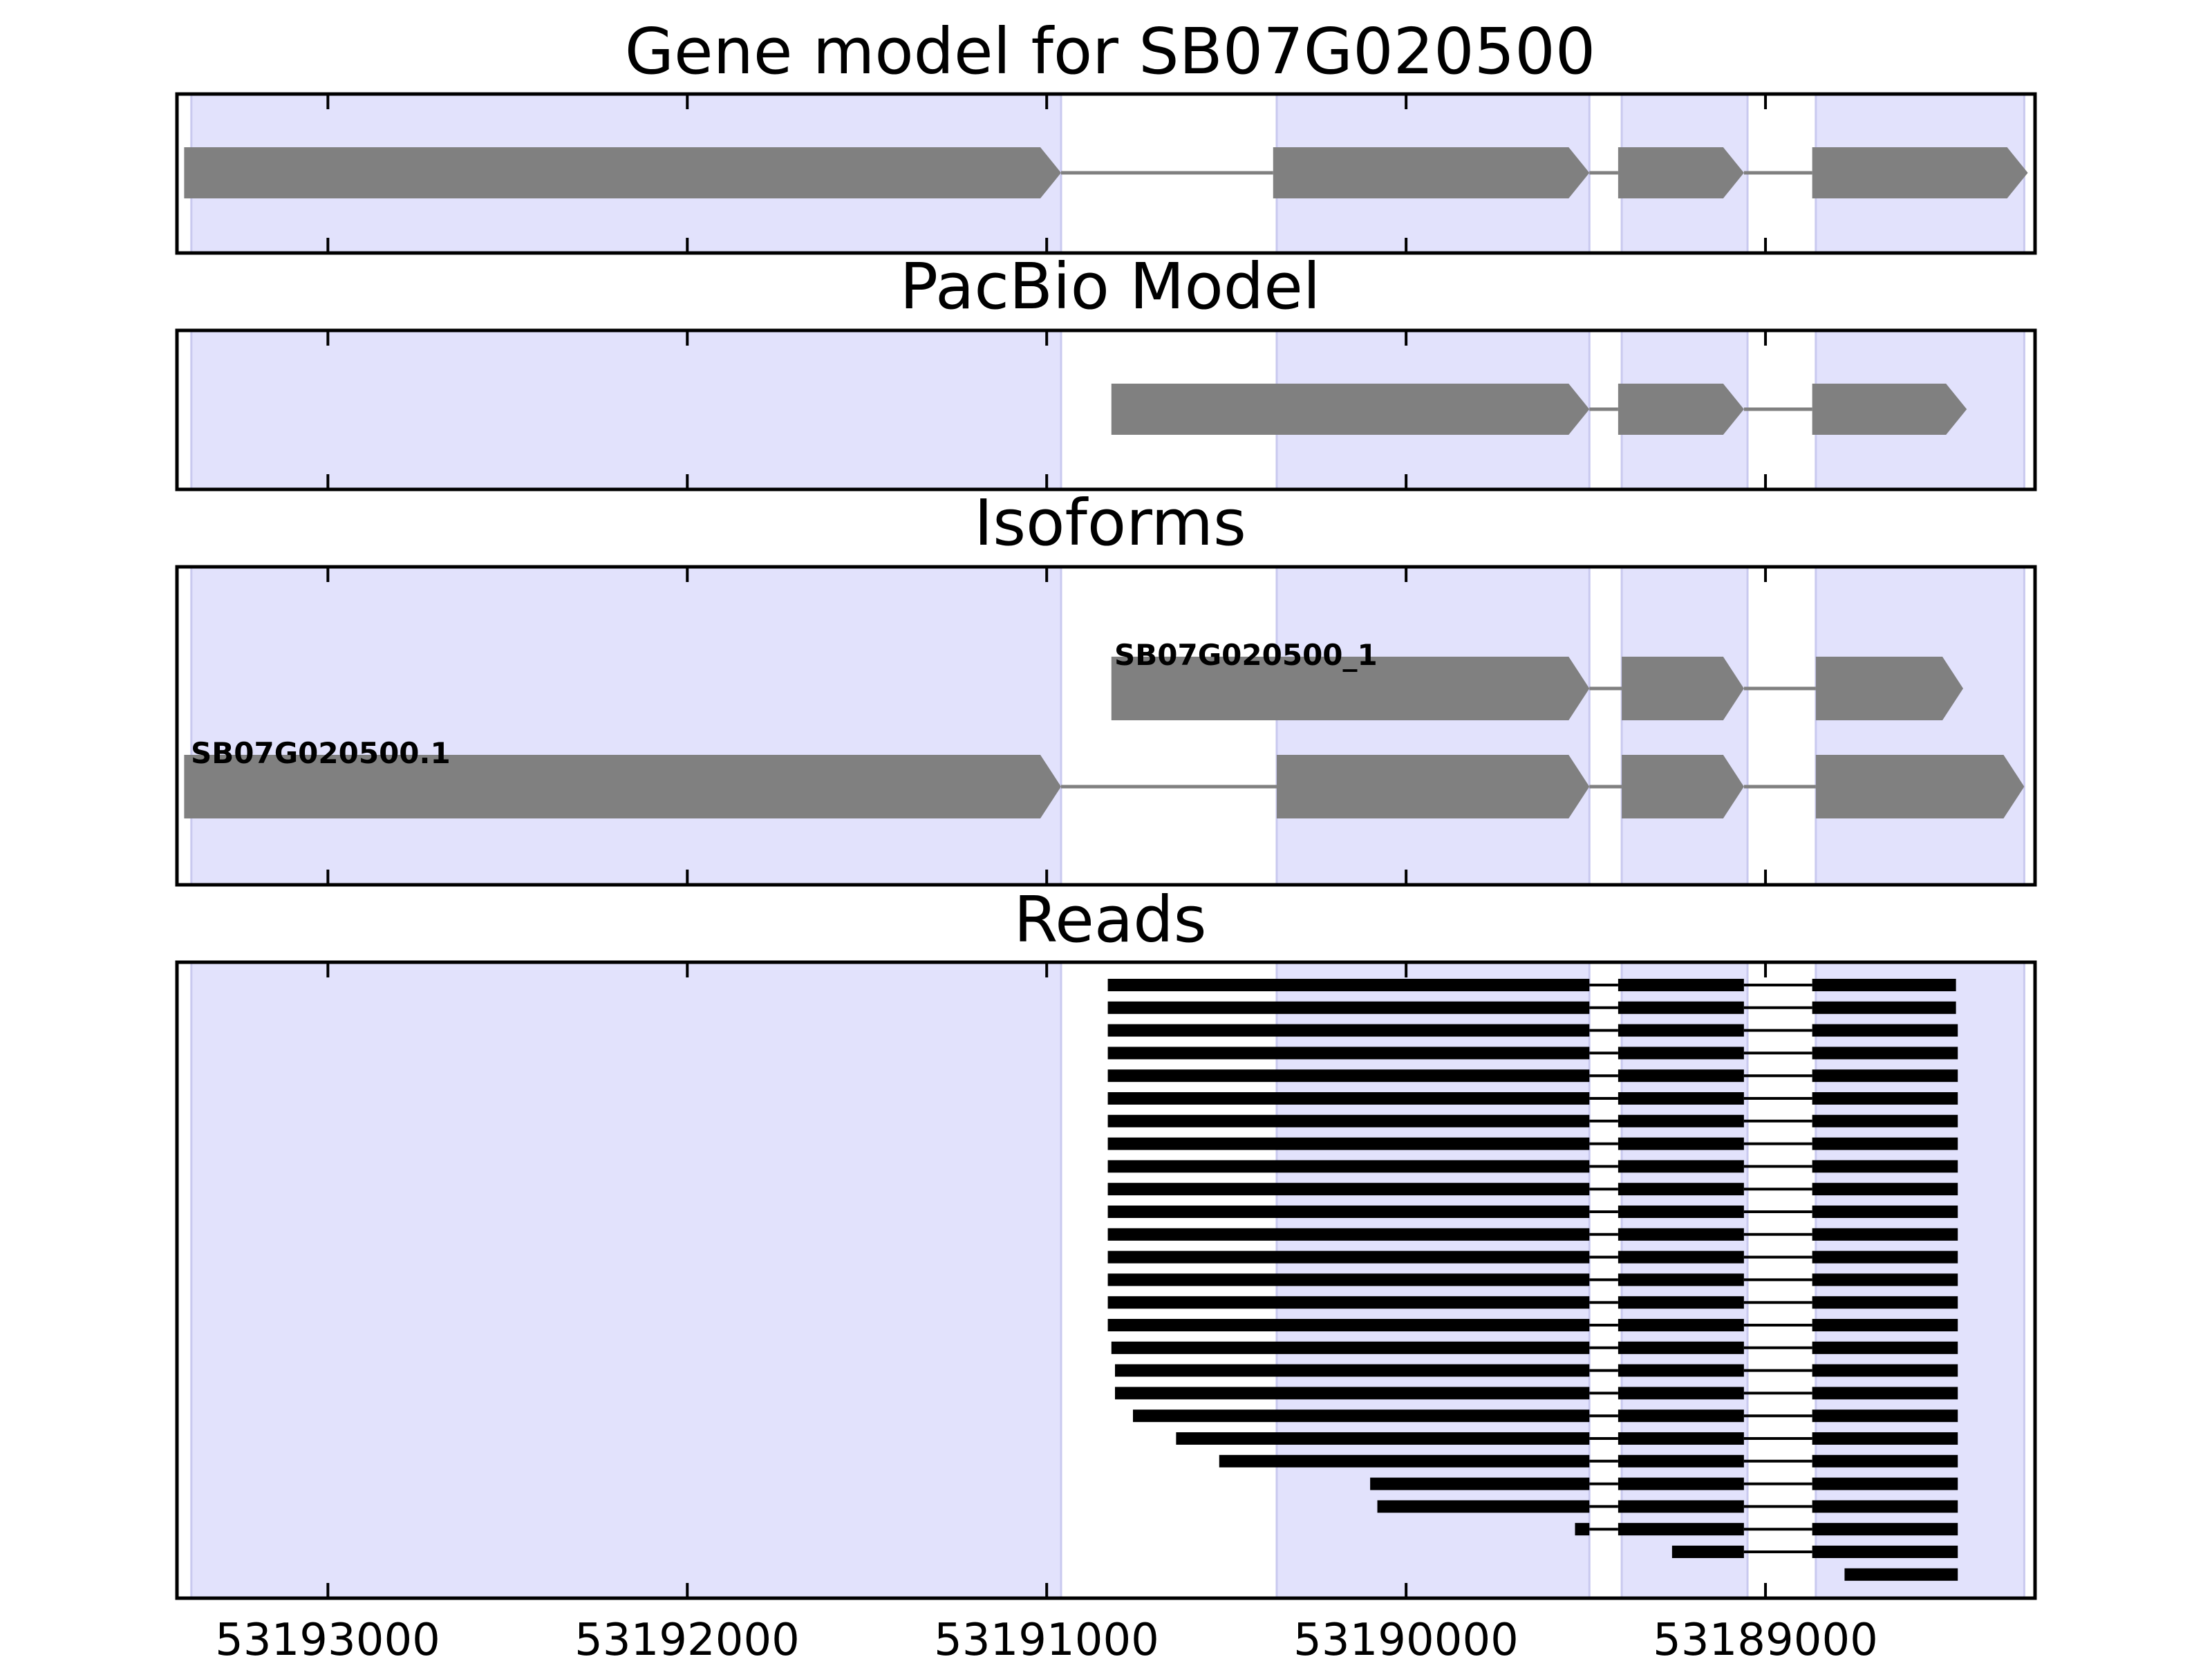 The width and height of the screenshot is (2212, 1659). I want to click on x-tick-label: 53192000, so click(687, 1637).